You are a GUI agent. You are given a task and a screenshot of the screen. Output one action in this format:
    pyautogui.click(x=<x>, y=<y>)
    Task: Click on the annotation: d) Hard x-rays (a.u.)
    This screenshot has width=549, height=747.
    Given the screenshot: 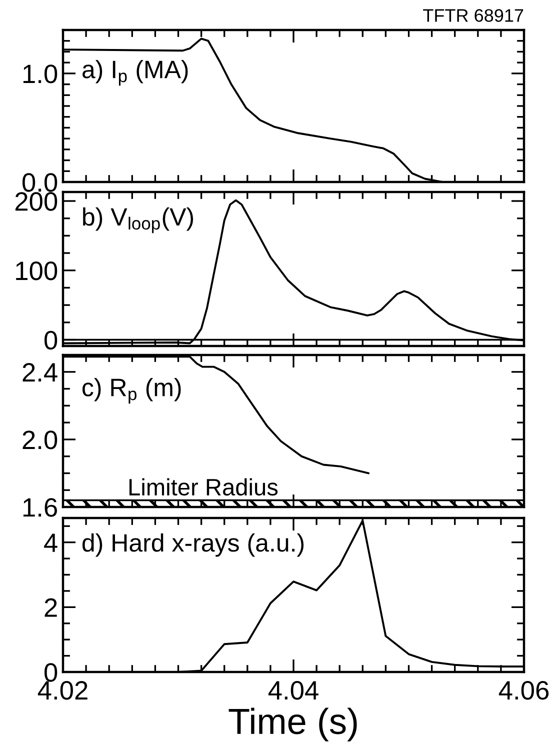 What is the action you would take?
    pyautogui.click(x=193, y=545)
    